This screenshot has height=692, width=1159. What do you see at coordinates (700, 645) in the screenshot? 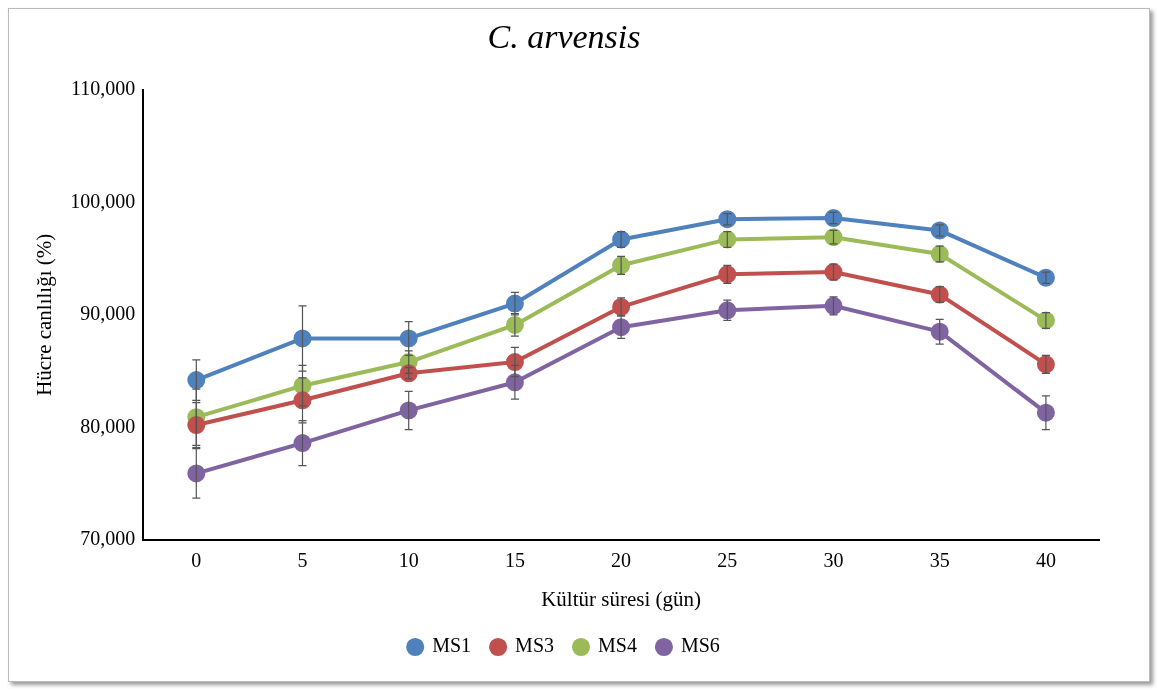
I see `legend-label: MS6` at bounding box center [700, 645].